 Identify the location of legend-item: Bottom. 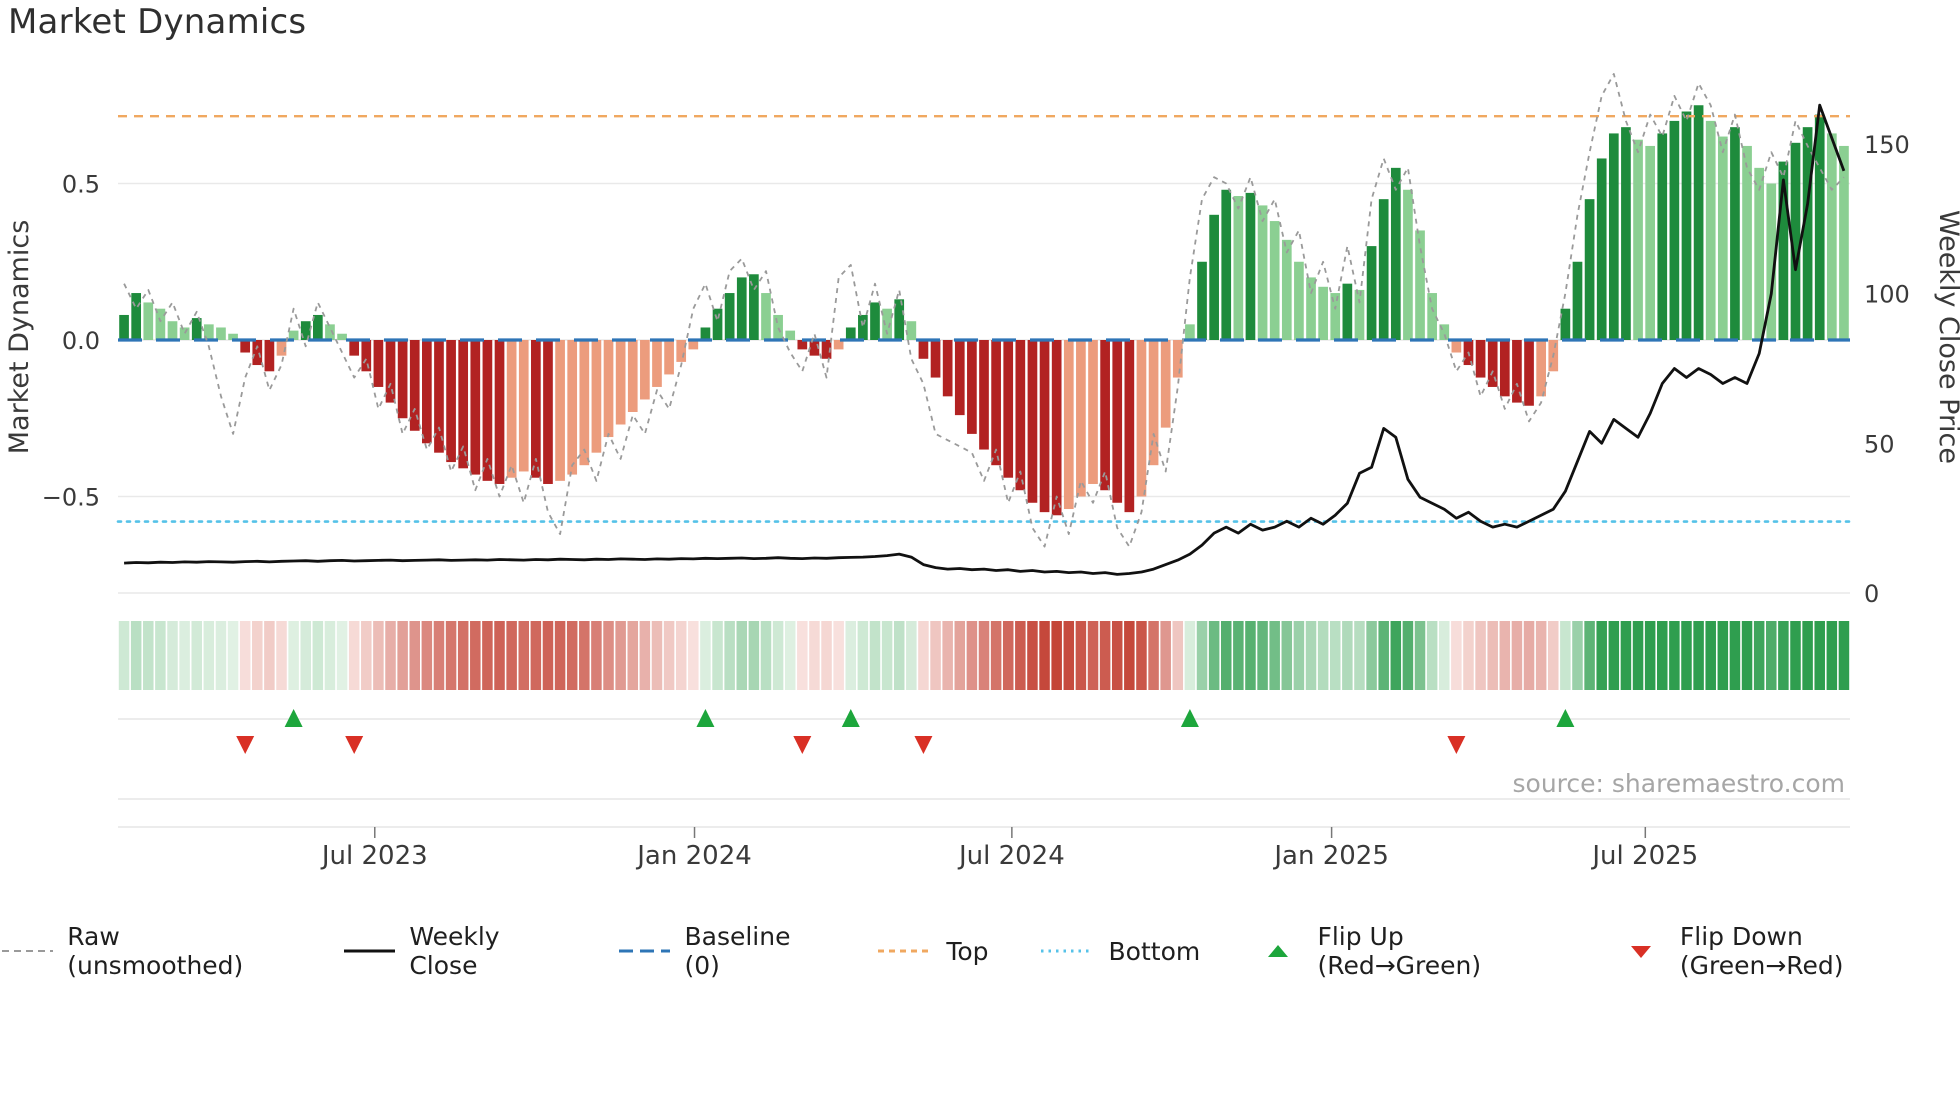
(1119, 951).